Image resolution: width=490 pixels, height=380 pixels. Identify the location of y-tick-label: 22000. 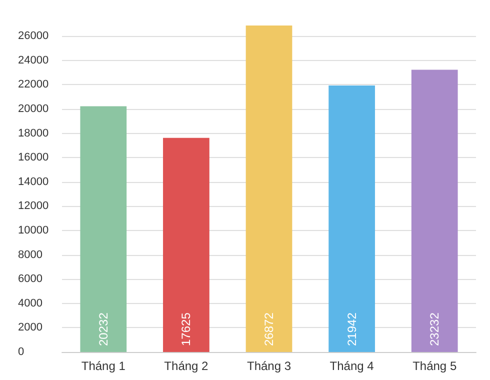
(33, 84).